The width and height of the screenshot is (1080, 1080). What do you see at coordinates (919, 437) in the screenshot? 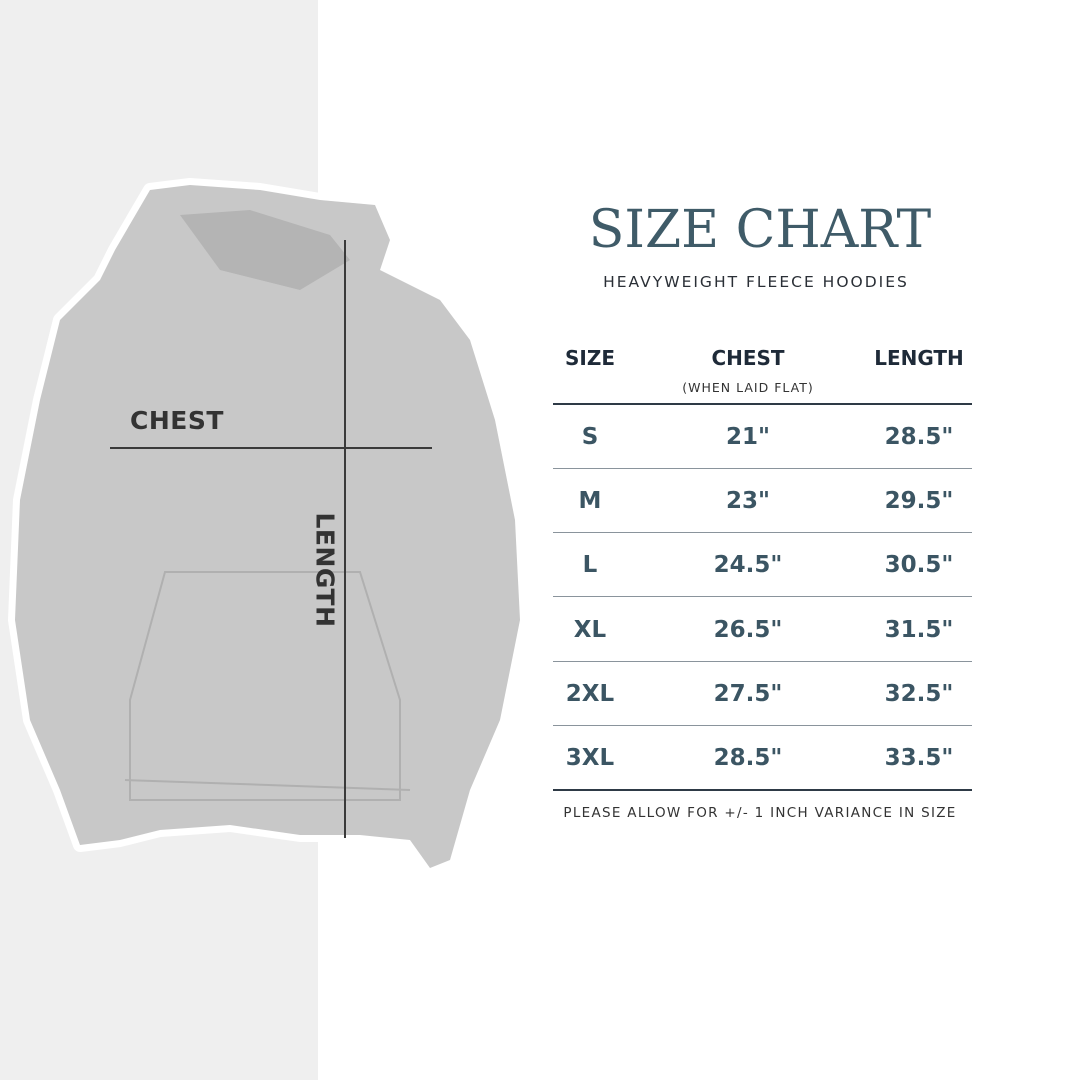
I see `cell-length: 28.5"` at bounding box center [919, 437].